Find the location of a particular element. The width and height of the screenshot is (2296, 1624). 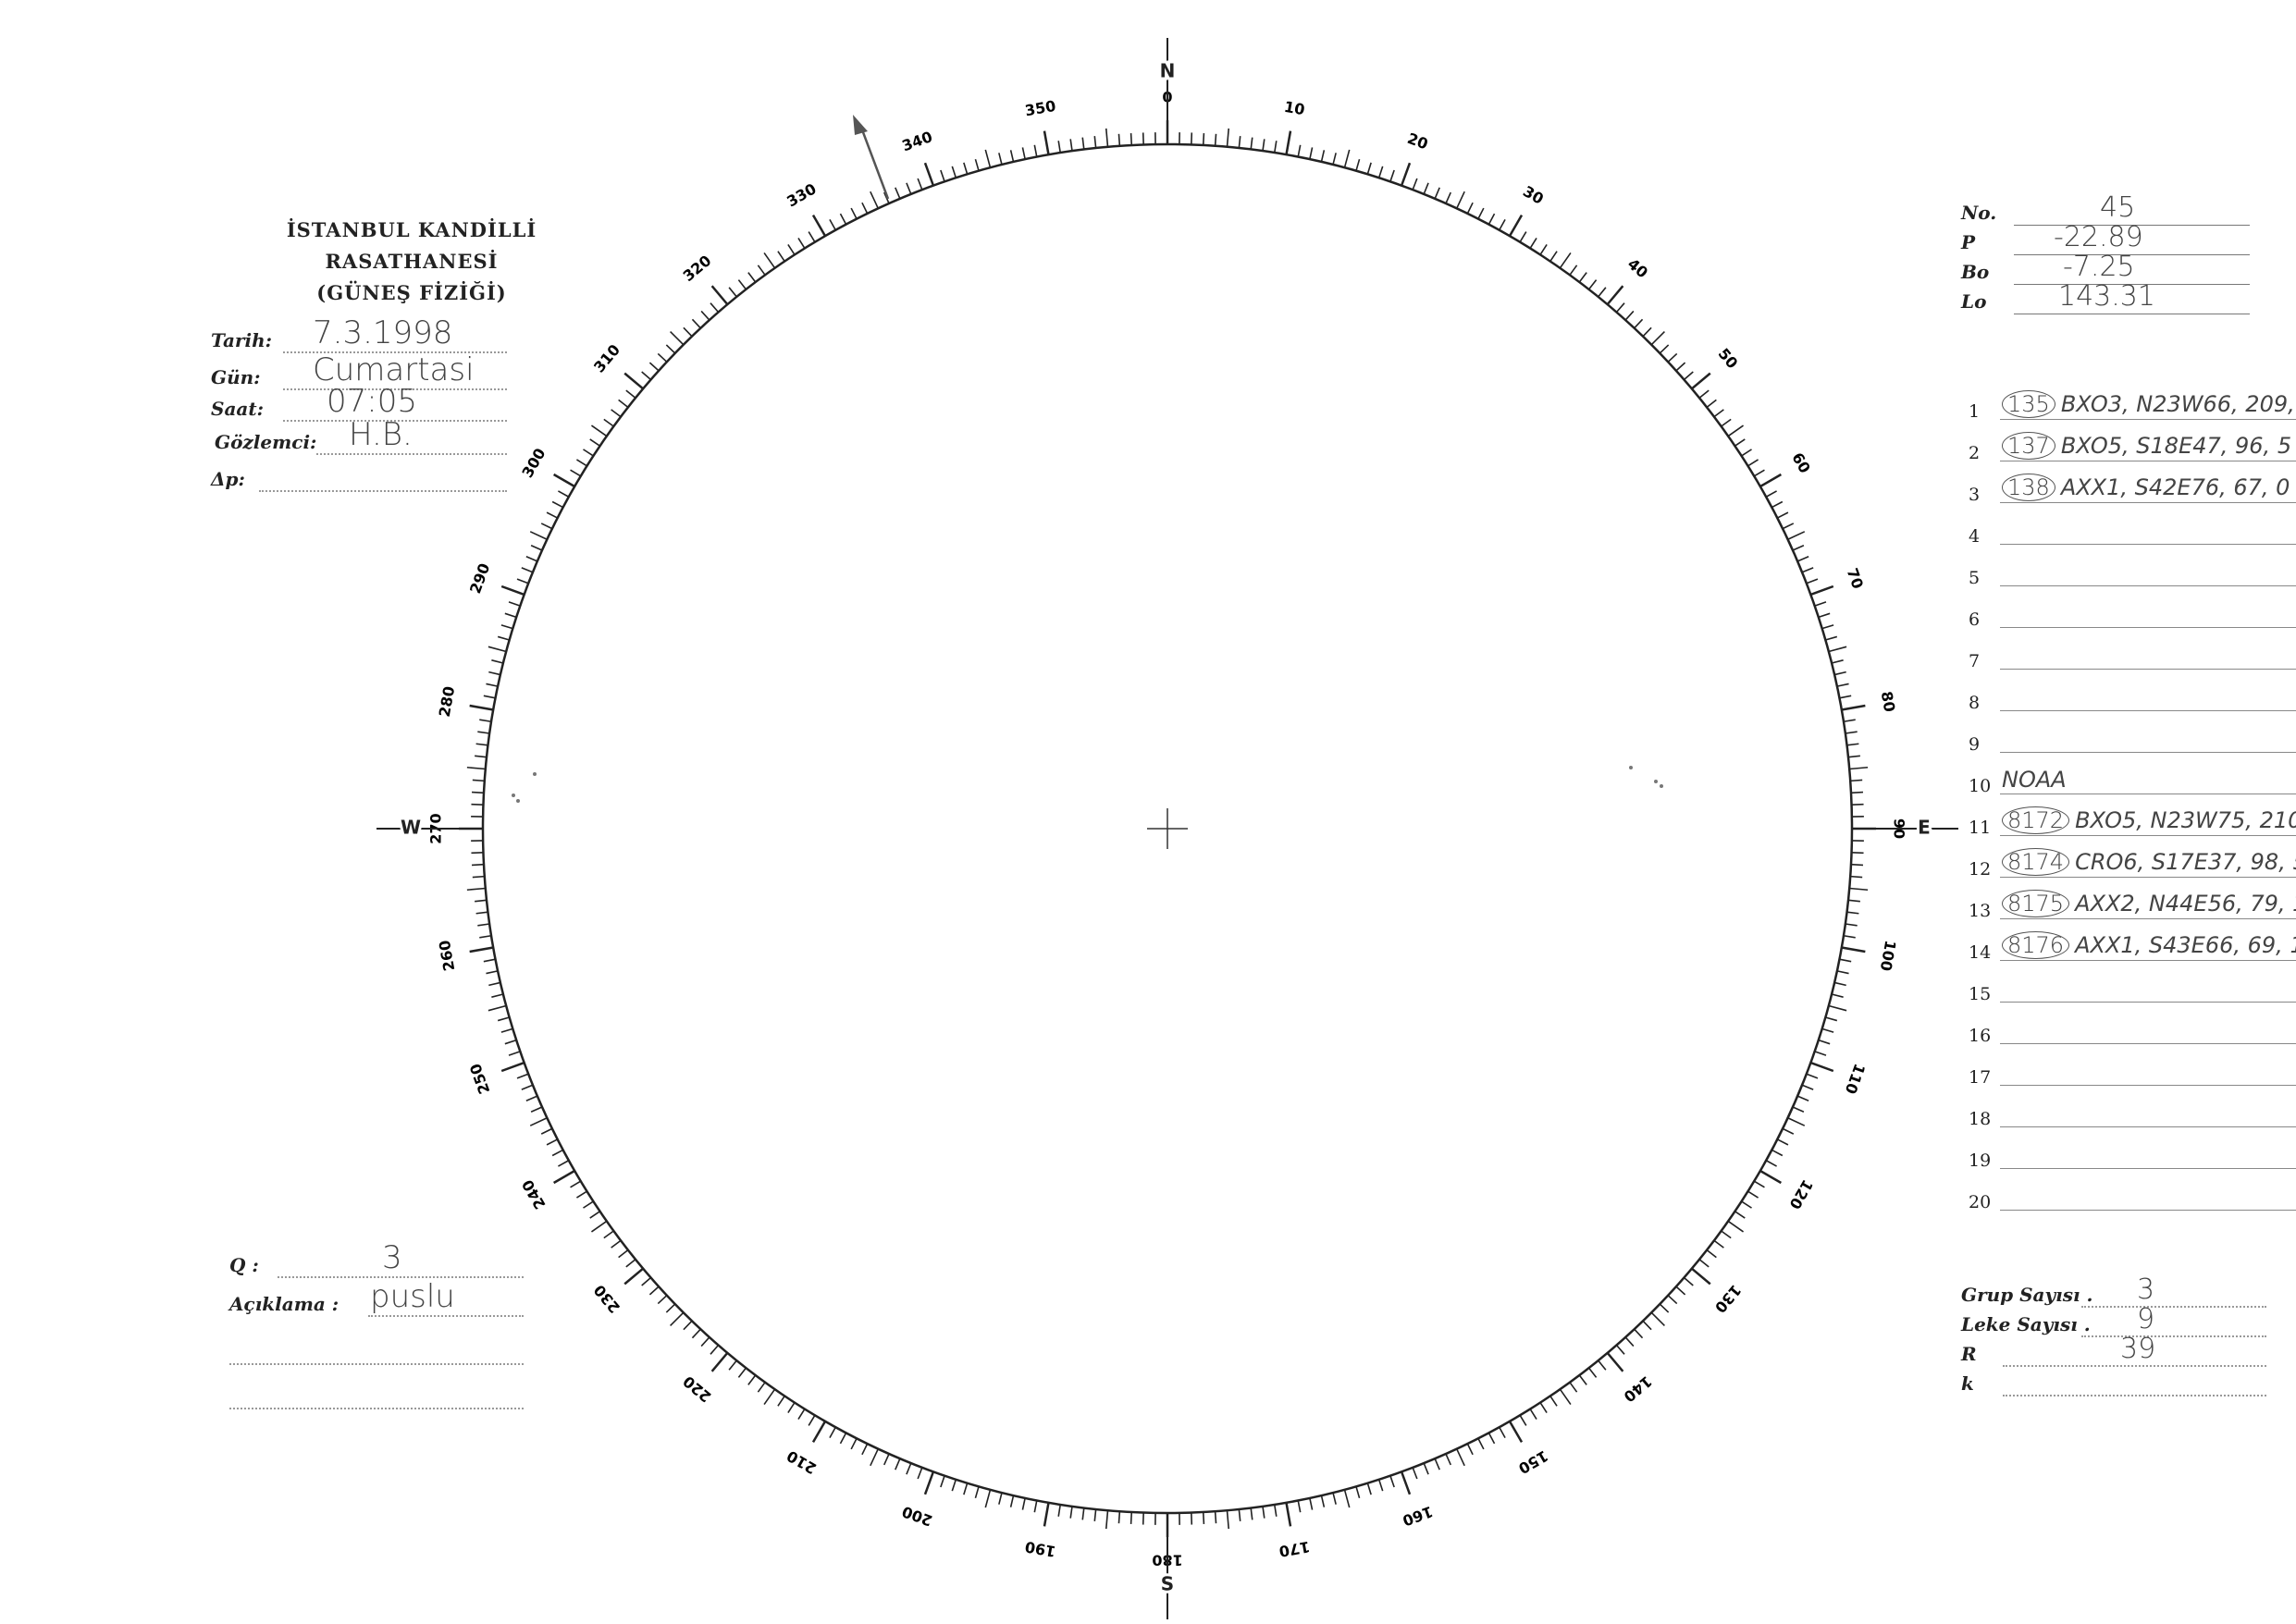

delta-p-label: Δp: is located at coordinates (228, 479).